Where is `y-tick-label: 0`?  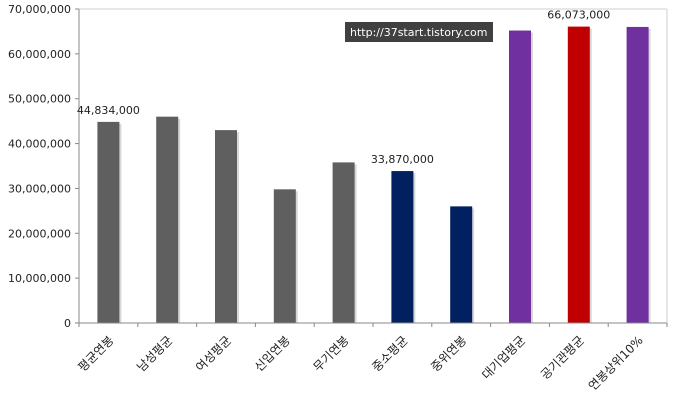
y-tick-label: 0 is located at coordinates (67, 323).